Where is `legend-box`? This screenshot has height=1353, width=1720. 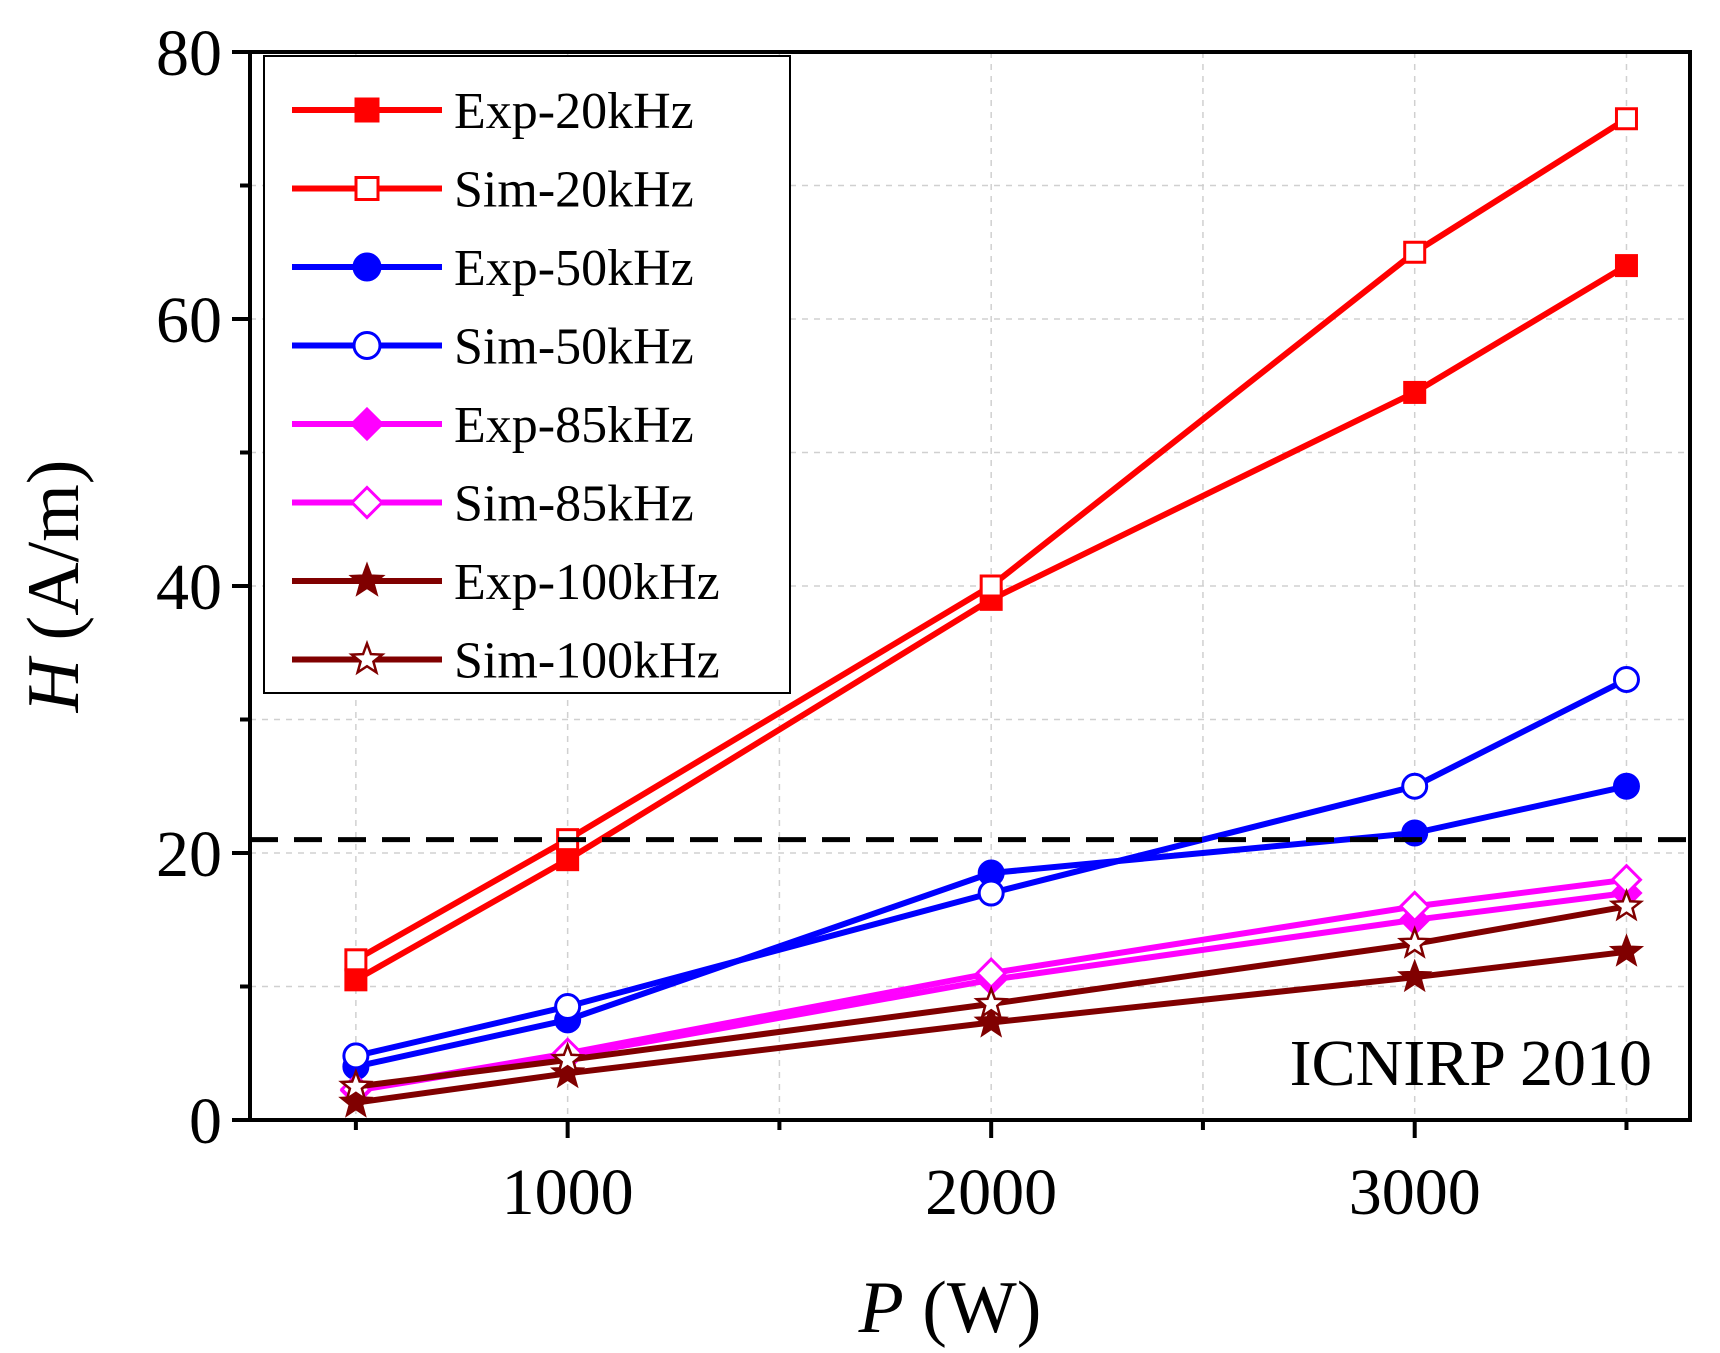
legend-box is located at coordinates (527, 374).